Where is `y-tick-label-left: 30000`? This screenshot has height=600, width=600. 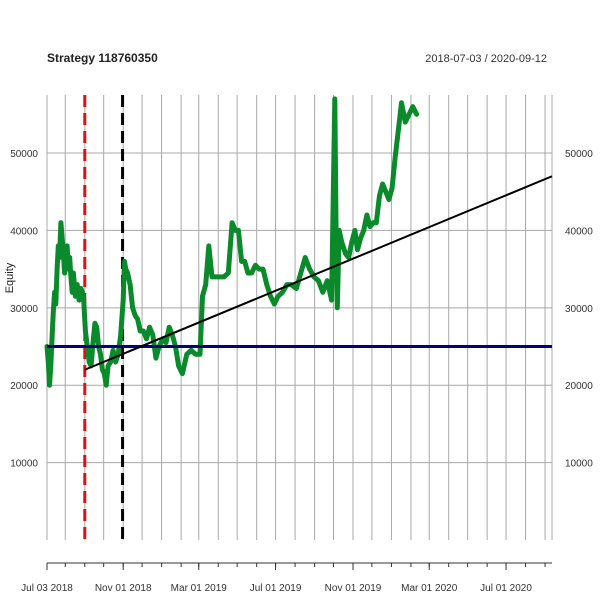 y-tick-label-left: 30000 is located at coordinates (24, 309).